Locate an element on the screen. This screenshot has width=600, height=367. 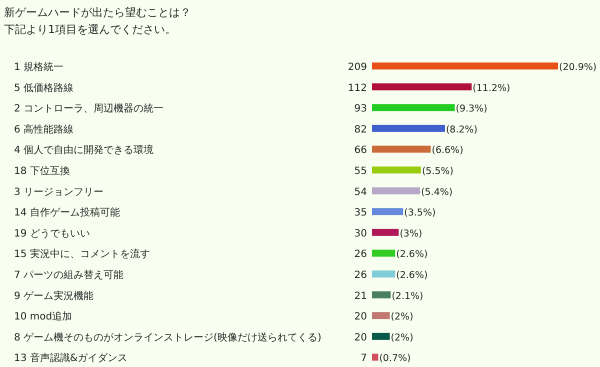
text: 下記より1項目を選んでください。 is located at coordinates (90, 29).